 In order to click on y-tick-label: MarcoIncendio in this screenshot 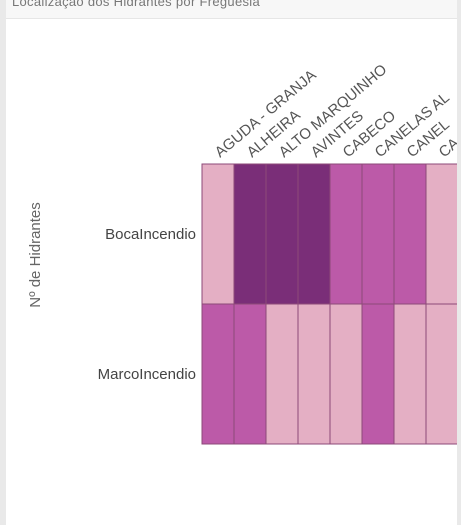, I will do `click(147, 374)`.